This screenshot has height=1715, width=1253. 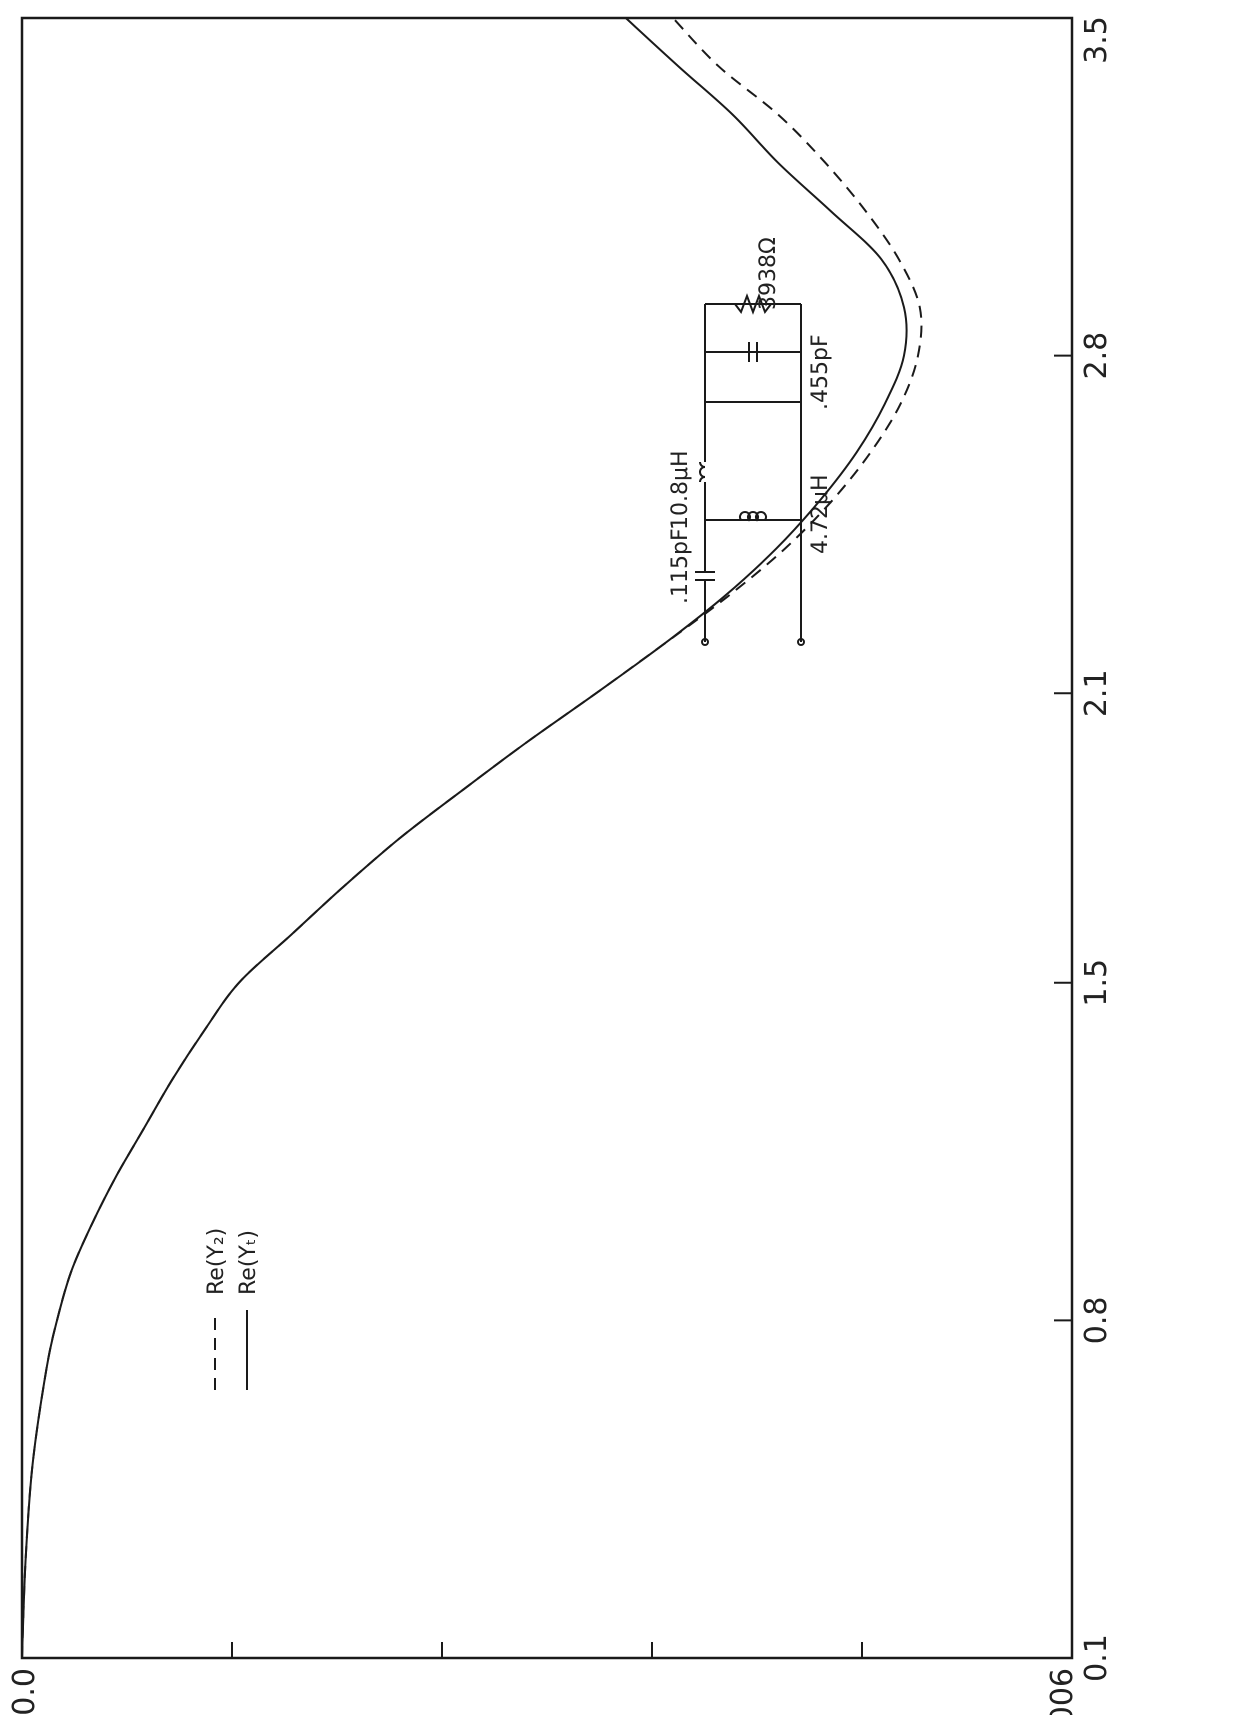 I want to click on x-tick-label: 3.5, so click(x=1096, y=40).